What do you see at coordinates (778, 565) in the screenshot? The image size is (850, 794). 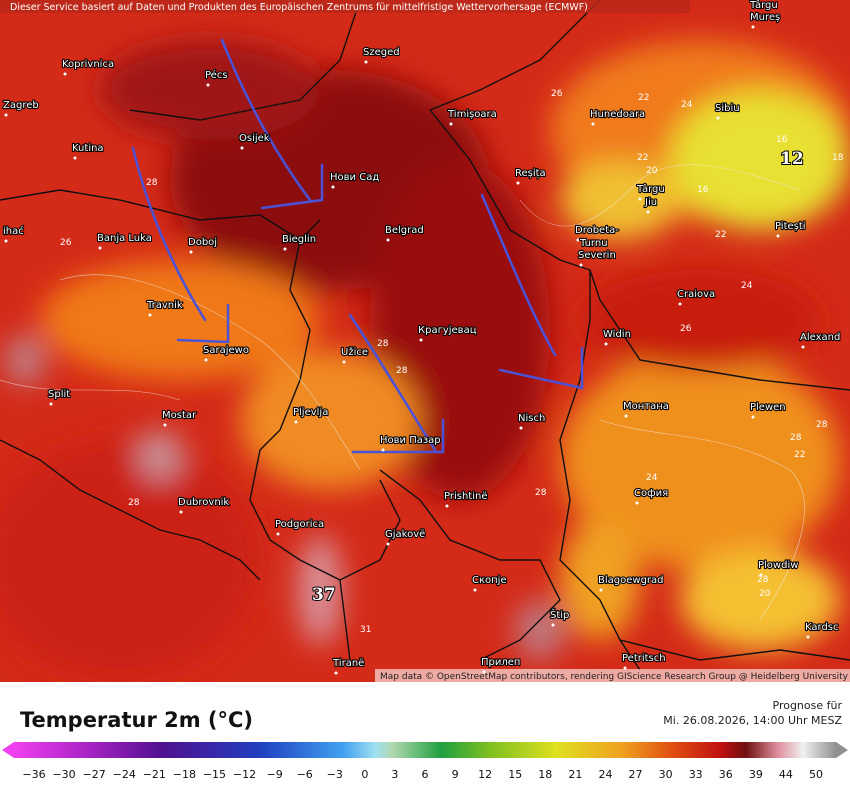 I see `city-label: Plowdiw` at bounding box center [778, 565].